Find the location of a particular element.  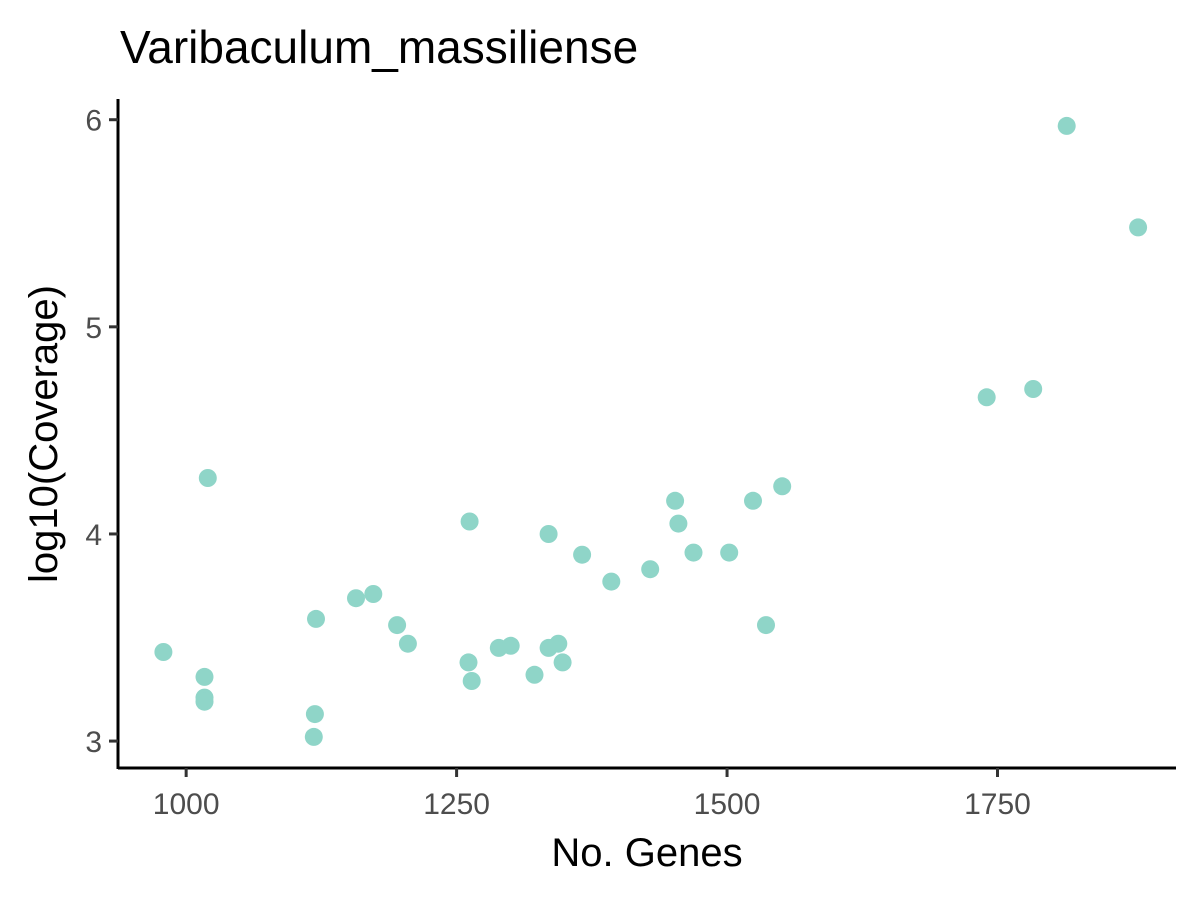

y-tick-label: 5 is located at coordinates (93, 328).